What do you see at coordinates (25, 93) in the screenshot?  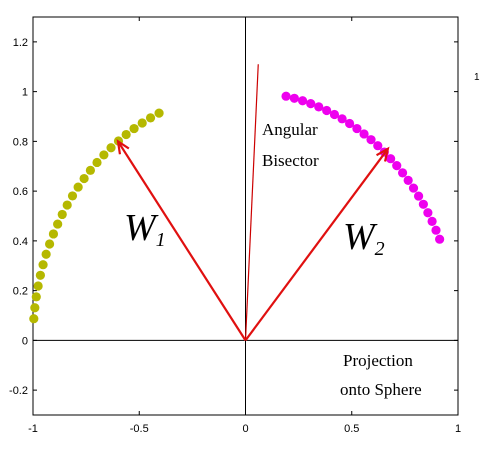 I see `y-tick-label: 1` at bounding box center [25, 93].